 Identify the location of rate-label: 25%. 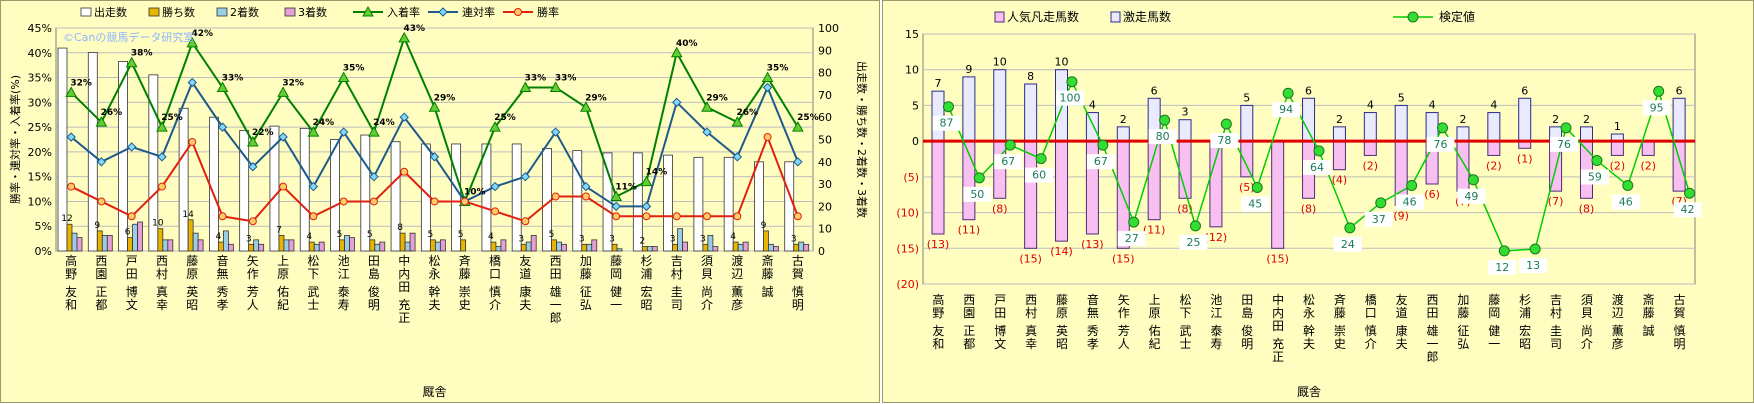
(505, 118).